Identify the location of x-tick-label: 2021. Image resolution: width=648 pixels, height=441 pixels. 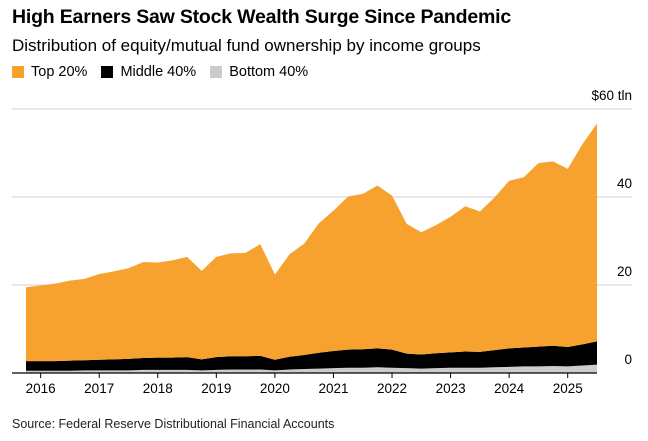
(333, 388).